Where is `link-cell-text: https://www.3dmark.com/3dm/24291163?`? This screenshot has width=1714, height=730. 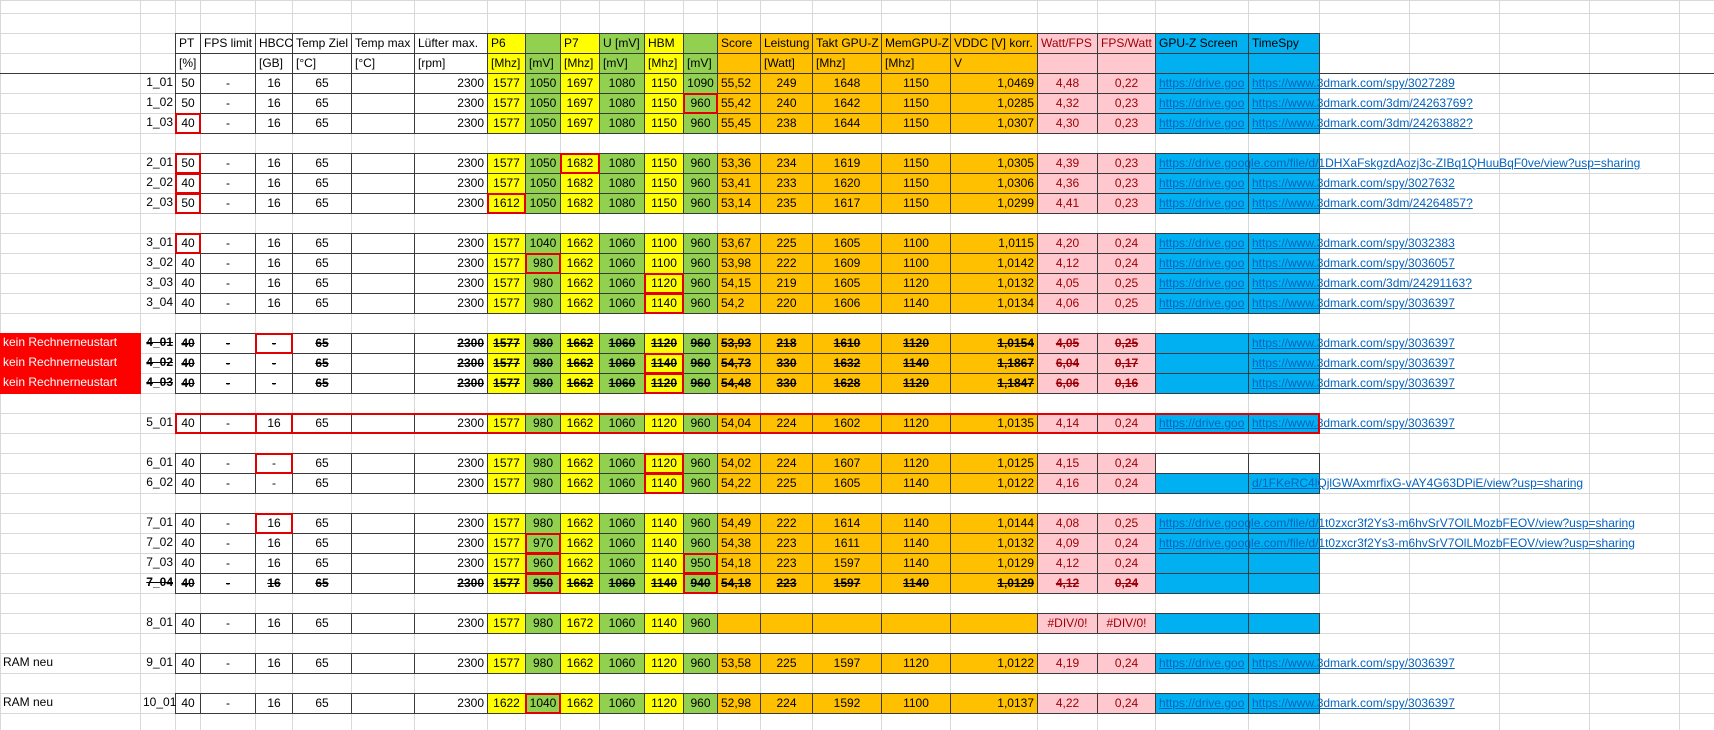 link-cell-text: https://www.3dmark.com/3dm/24291163? is located at coordinates (1362, 283).